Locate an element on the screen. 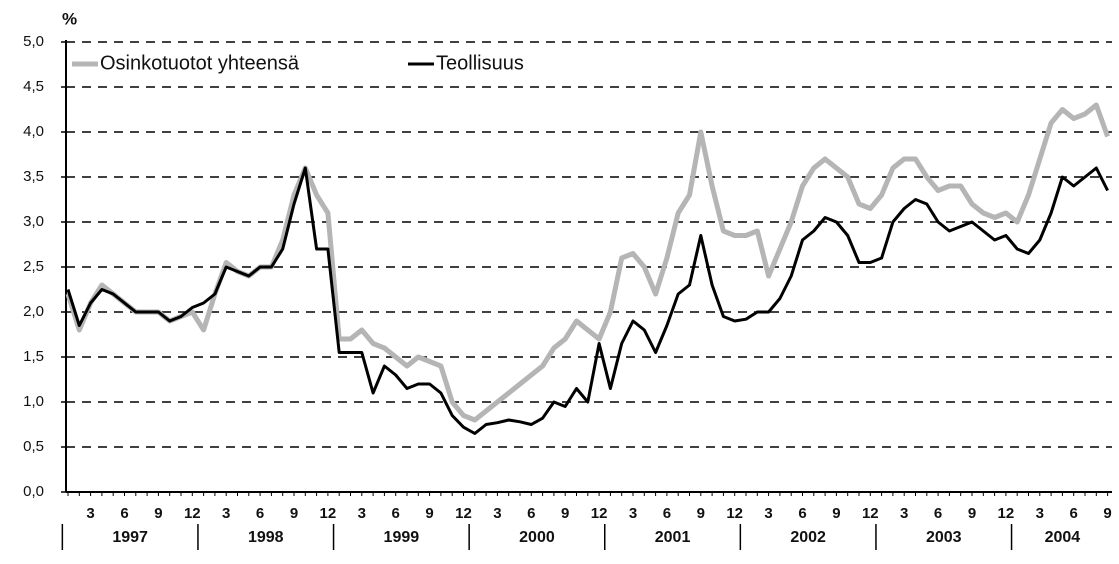  year-label: 2001 is located at coordinates (673, 537).